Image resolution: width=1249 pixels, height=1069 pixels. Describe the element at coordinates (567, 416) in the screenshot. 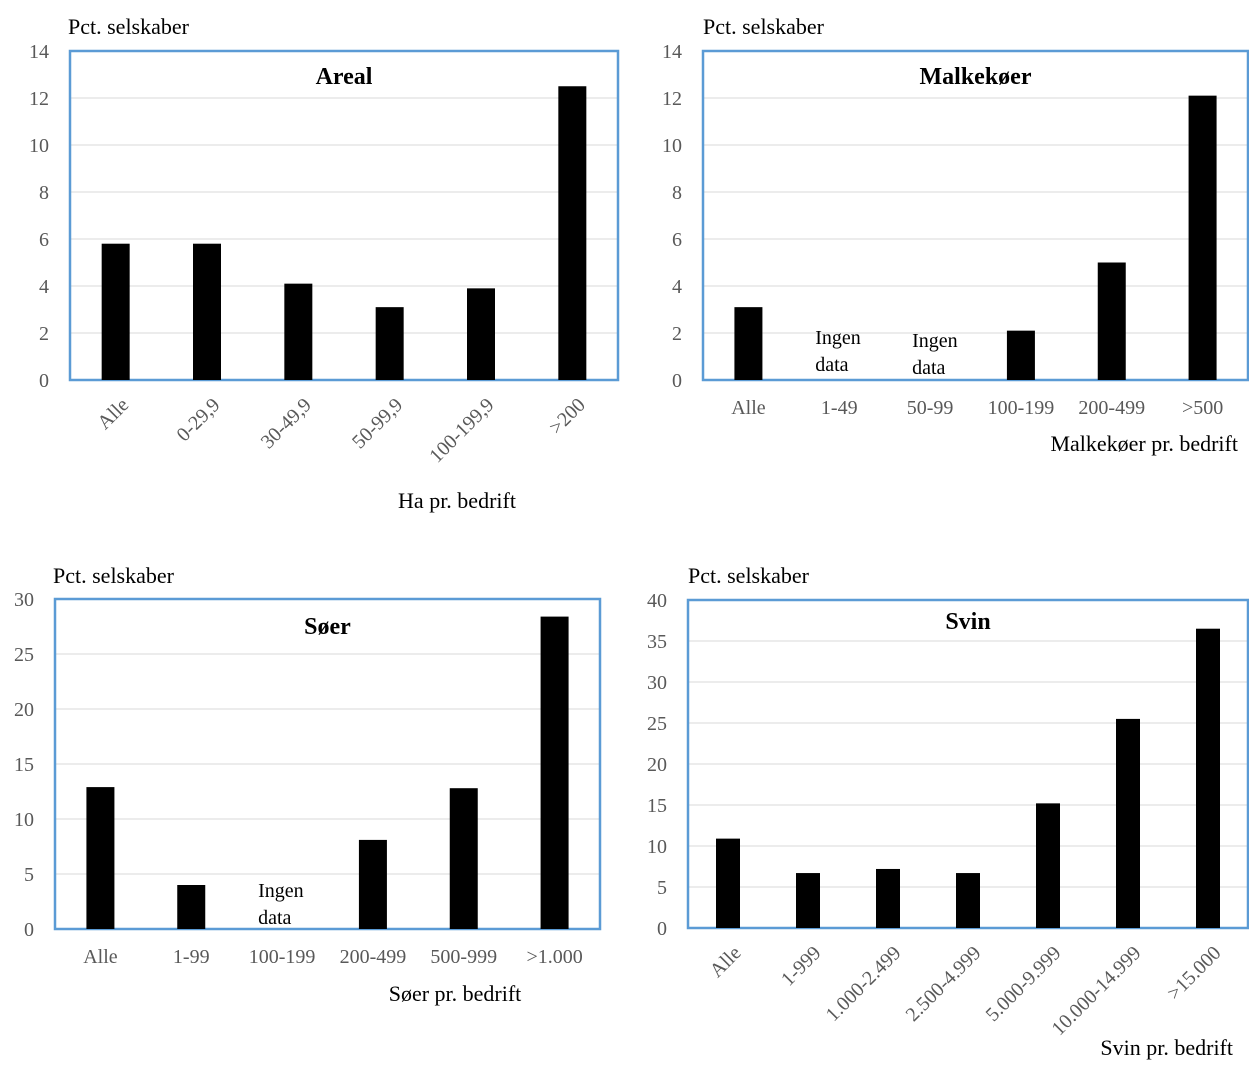

I see `x-tick-label: >200` at that location.